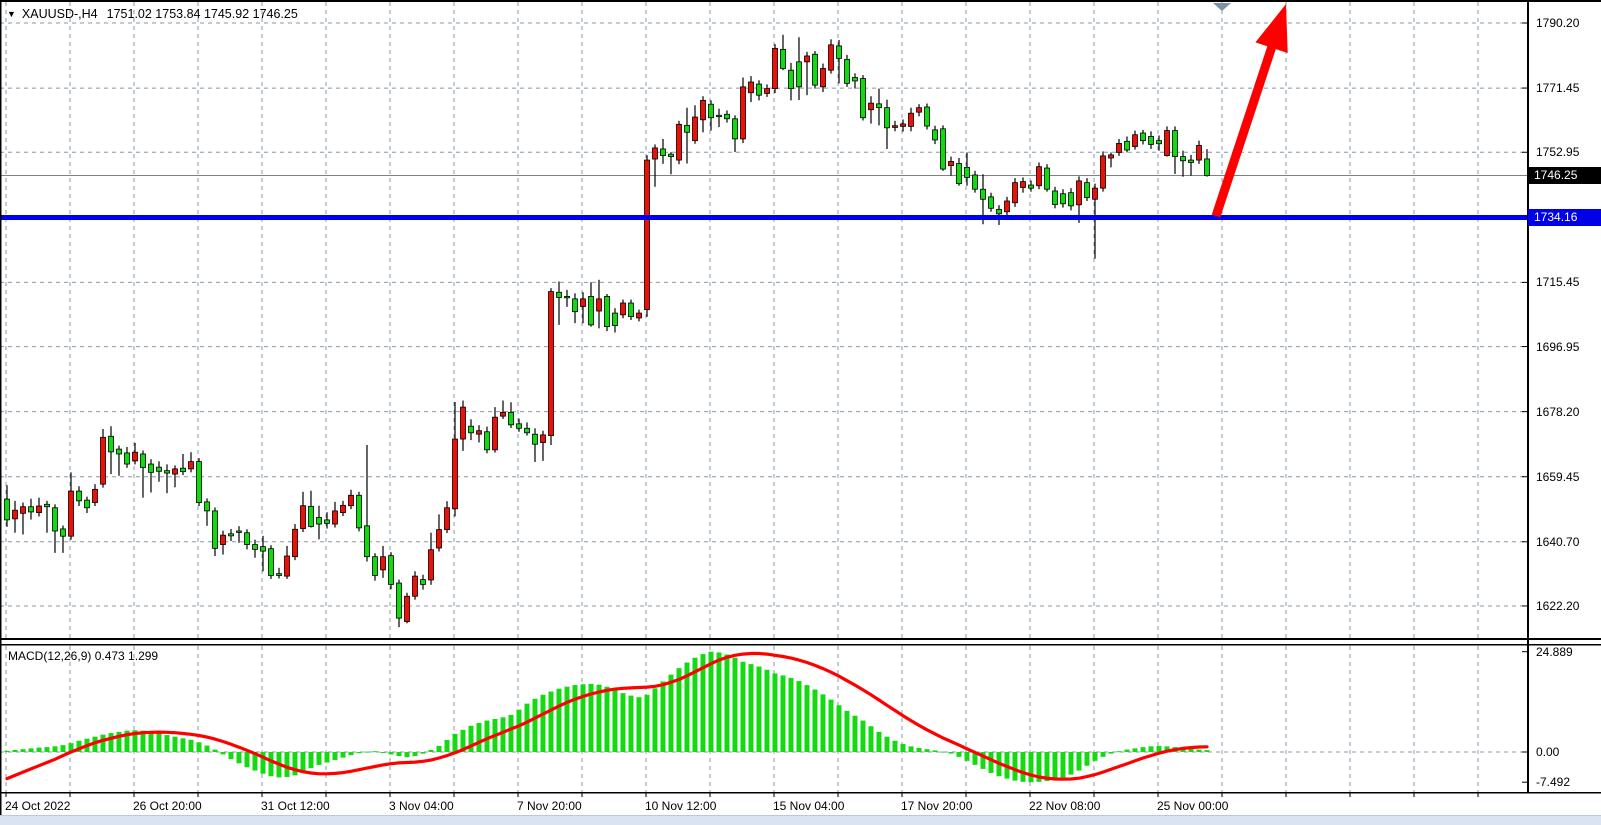 The height and width of the screenshot is (825, 1601). I want to click on chart-shift-marker, so click(1222, 7).